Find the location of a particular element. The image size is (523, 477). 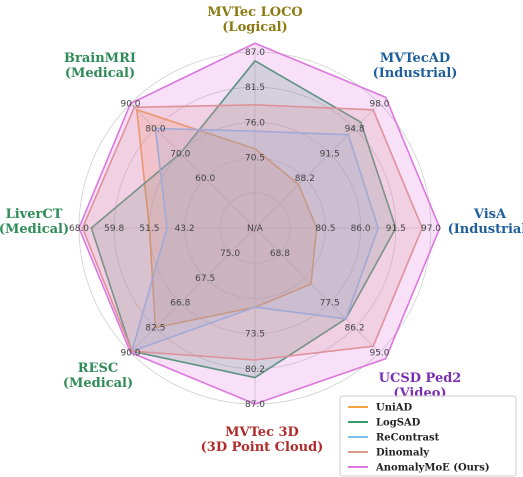

legend-entry: Dinomaly is located at coordinates (403, 453).